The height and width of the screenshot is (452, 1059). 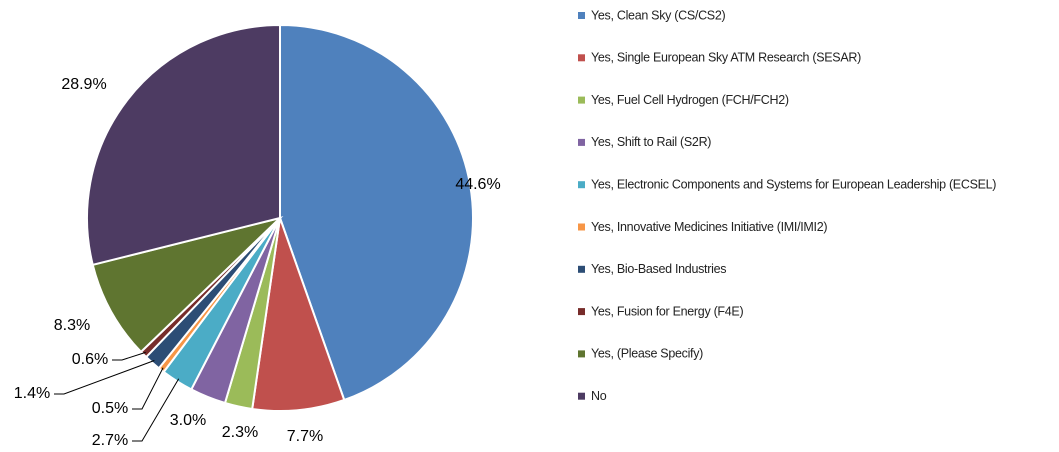 I want to click on legend-label: Yes, Fuel Cell Hydrogen (FCH/FCH2), so click(x=690, y=100).